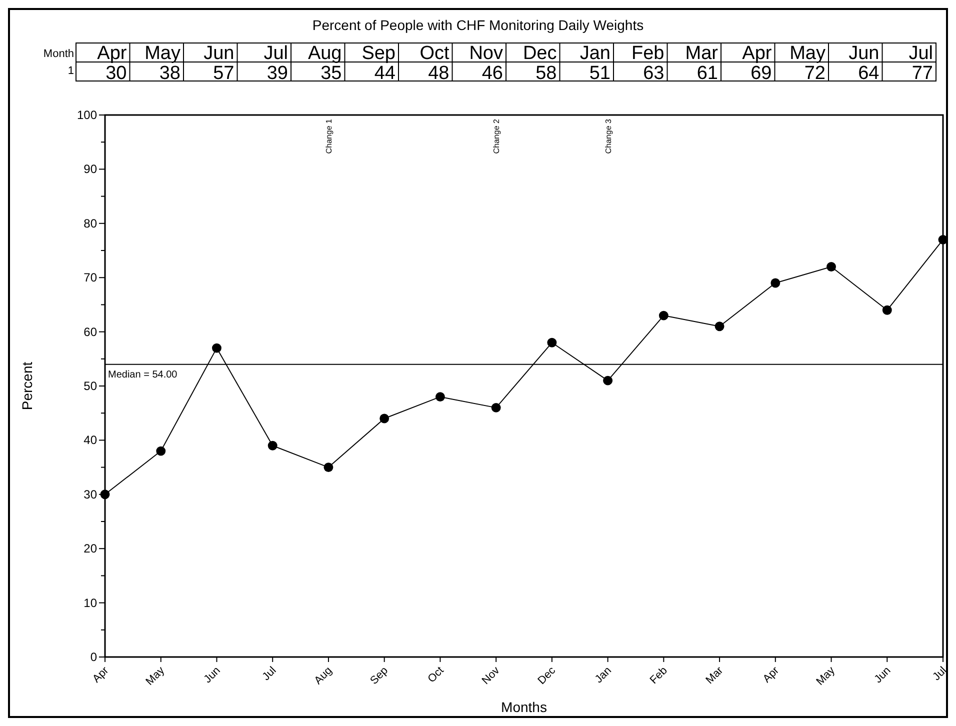 This screenshot has width=956, height=726. I want to click on category-label: Aug, so click(325, 53).